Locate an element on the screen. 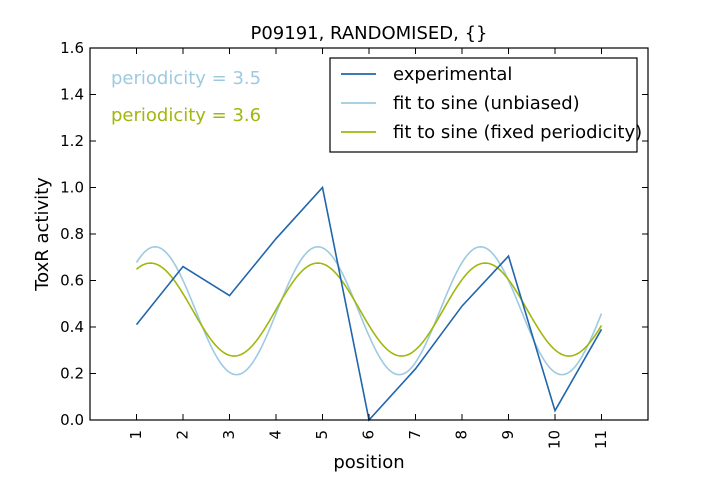 The height and width of the screenshot is (480, 720). chart-title: P09191, RANDOMISED, {} is located at coordinates (369, 33).